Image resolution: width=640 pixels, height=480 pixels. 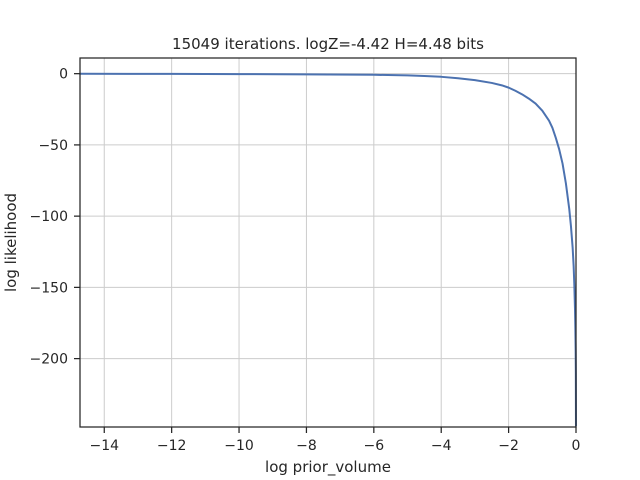 What do you see at coordinates (306, 446) in the screenshot?
I see `x-tick-label: −8` at bounding box center [306, 446].